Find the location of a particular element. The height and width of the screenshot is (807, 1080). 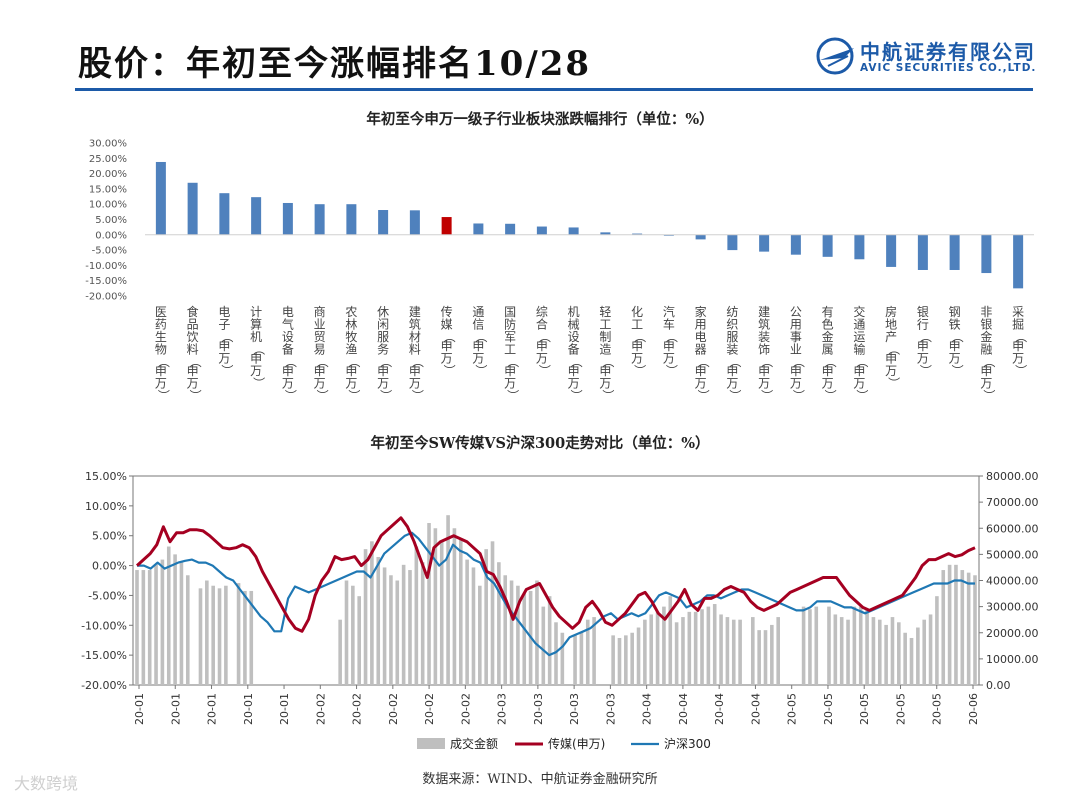

bar-y-tick-label: 10.00% is located at coordinates (108, 205).